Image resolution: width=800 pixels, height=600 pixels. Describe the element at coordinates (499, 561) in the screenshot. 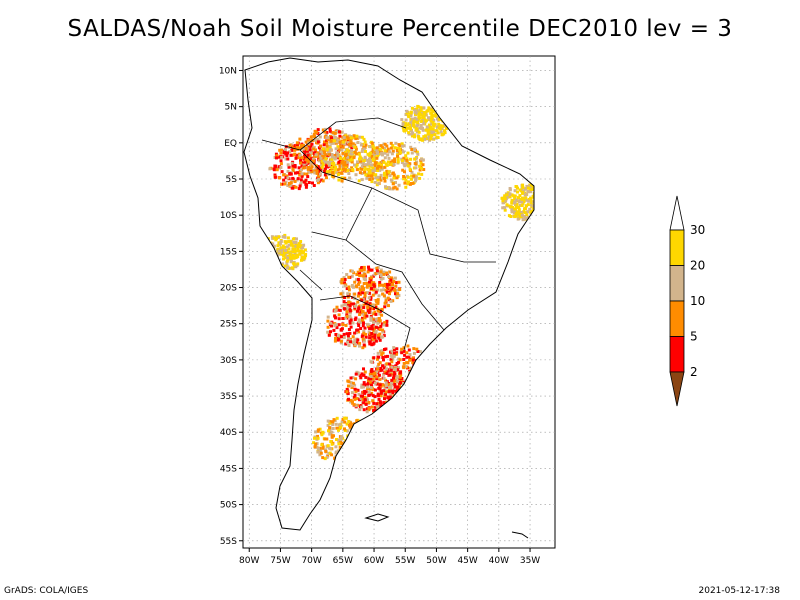

I see `lon-tick-label: 40W` at that location.